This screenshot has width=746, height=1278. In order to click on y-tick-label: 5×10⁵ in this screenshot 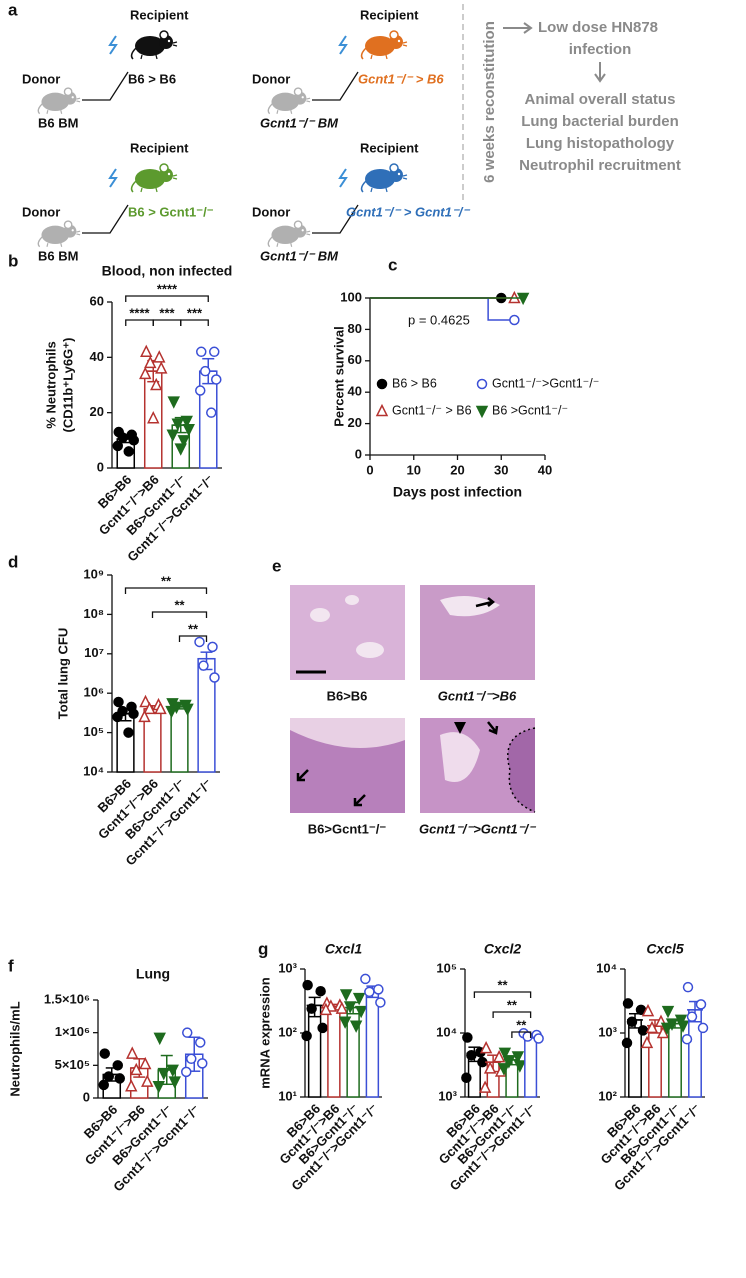, I will do `click(72, 1064)`.